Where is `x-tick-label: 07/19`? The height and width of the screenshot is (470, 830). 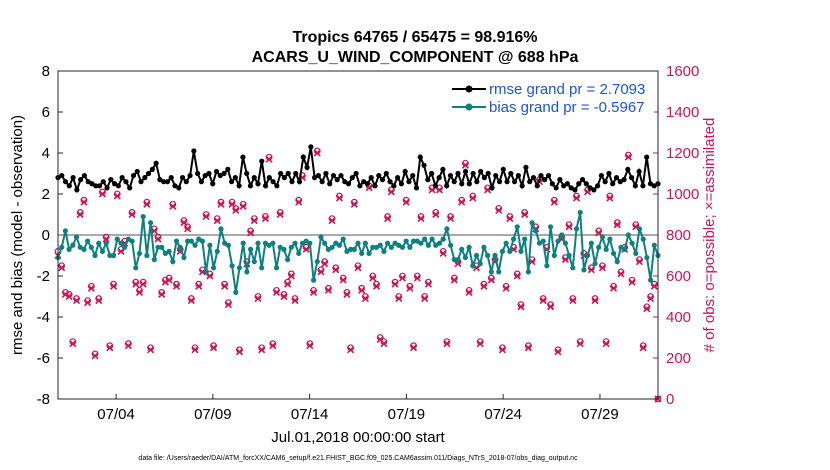
x-tick-label: 07/19 is located at coordinates (407, 414).